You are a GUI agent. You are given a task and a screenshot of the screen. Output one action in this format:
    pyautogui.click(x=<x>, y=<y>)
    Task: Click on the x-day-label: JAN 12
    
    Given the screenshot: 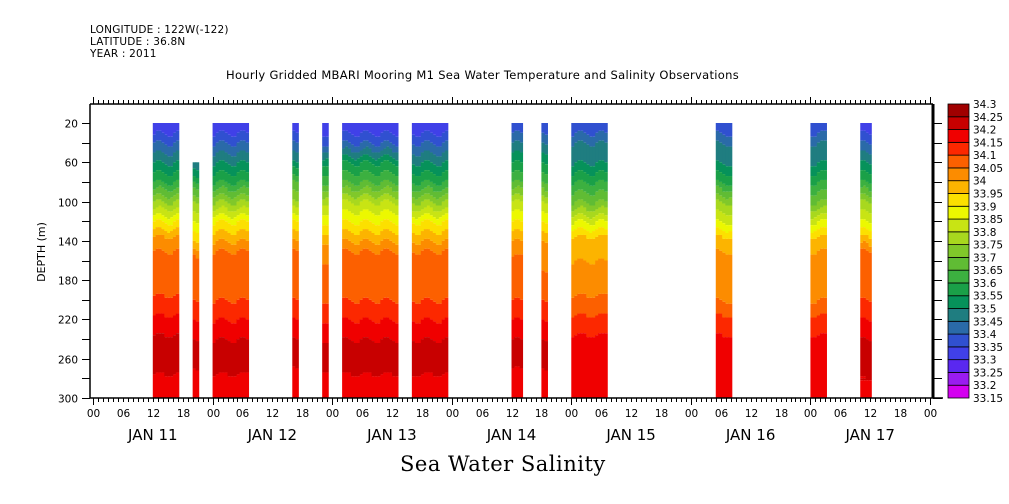 What is the action you would take?
    pyautogui.click(x=272, y=435)
    